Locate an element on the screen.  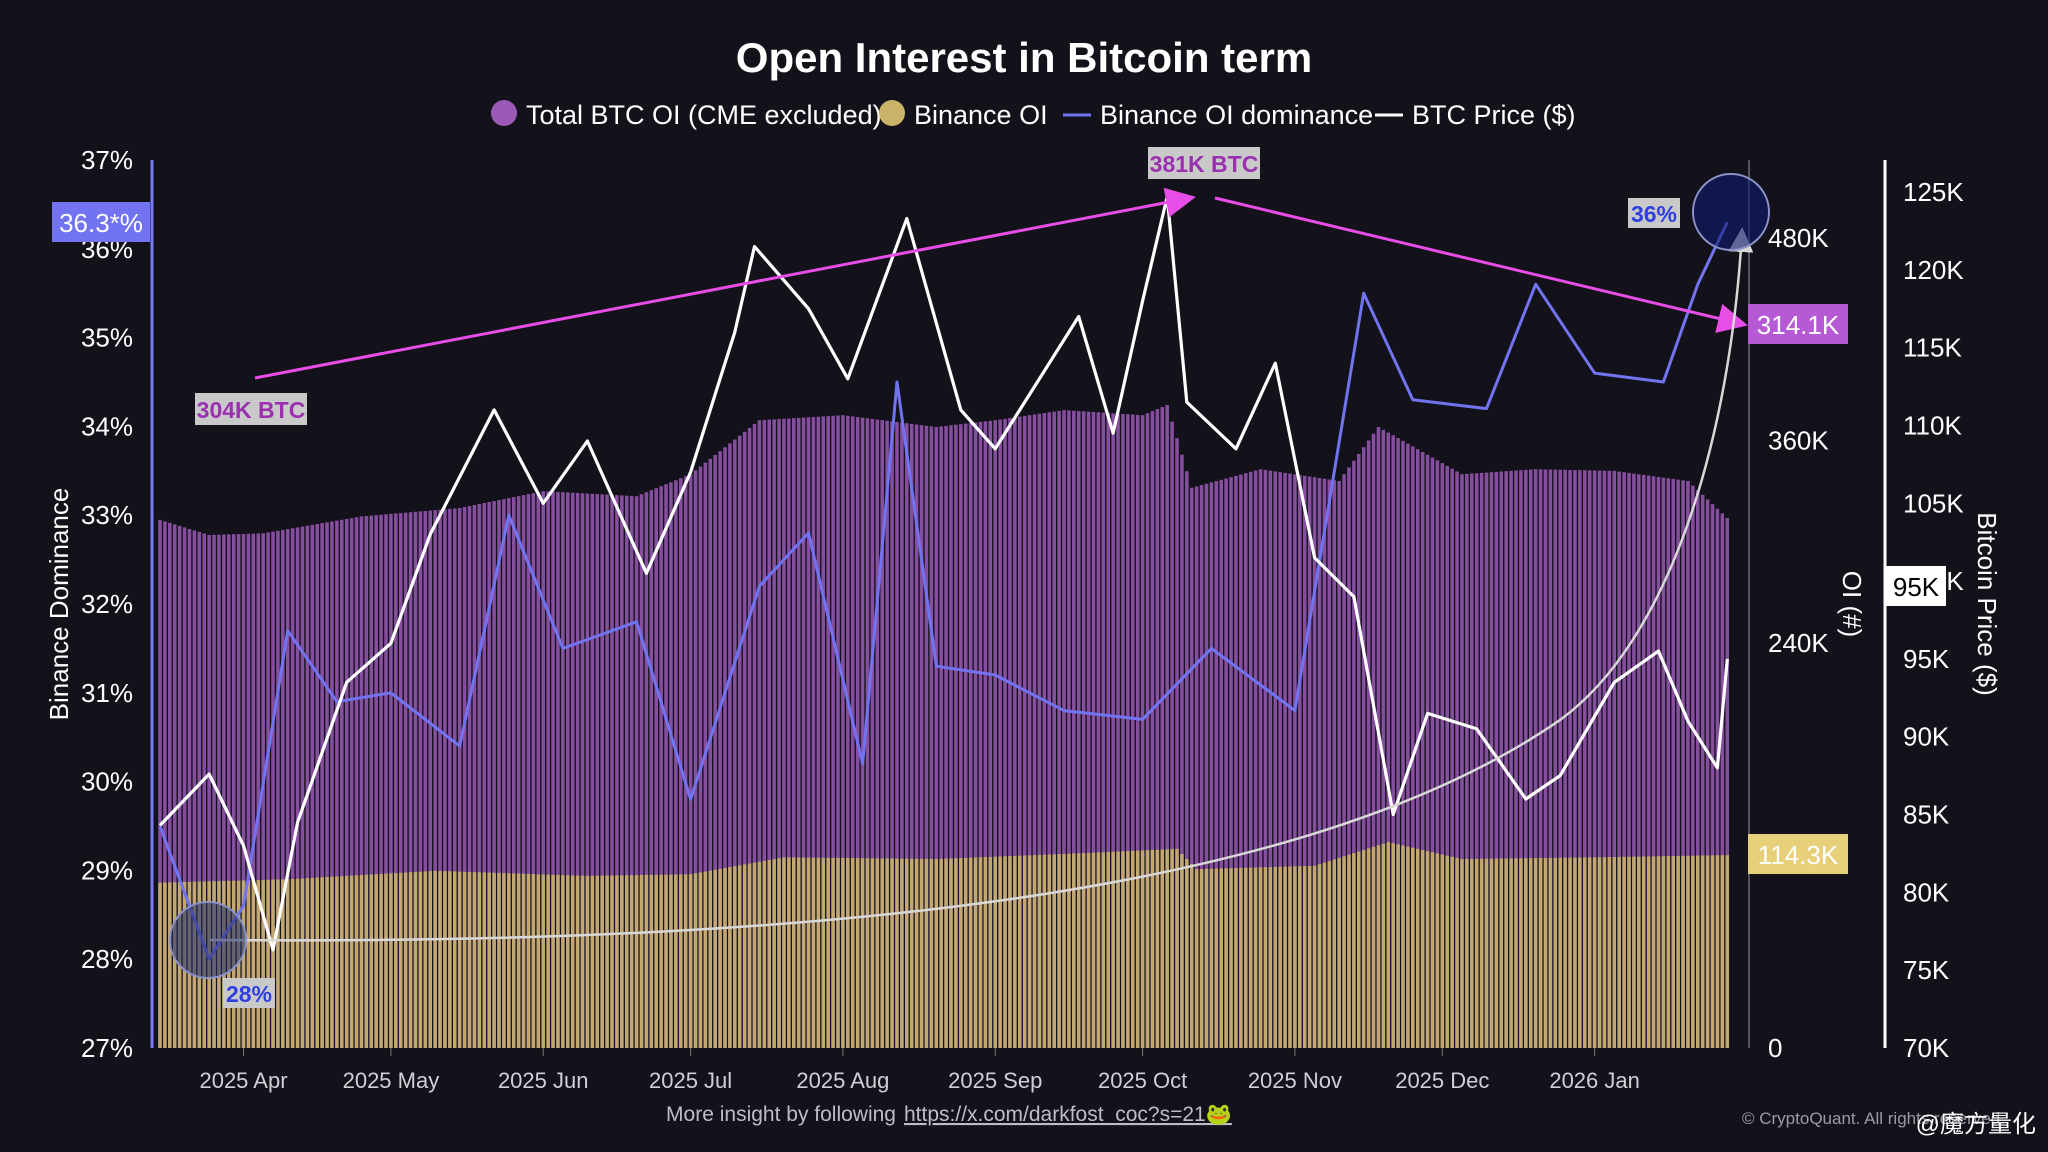
left-tick-label: 34% is located at coordinates (107, 426).